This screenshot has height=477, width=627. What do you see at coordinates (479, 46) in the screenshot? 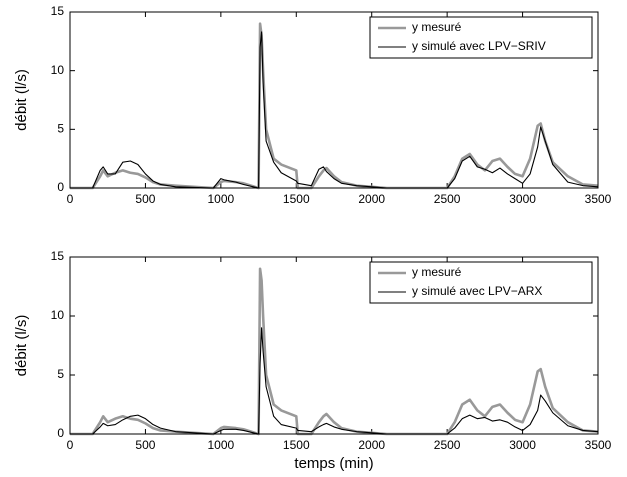
I see `legend-label: y simulé avec LPV−SRIV` at bounding box center [479, 46].